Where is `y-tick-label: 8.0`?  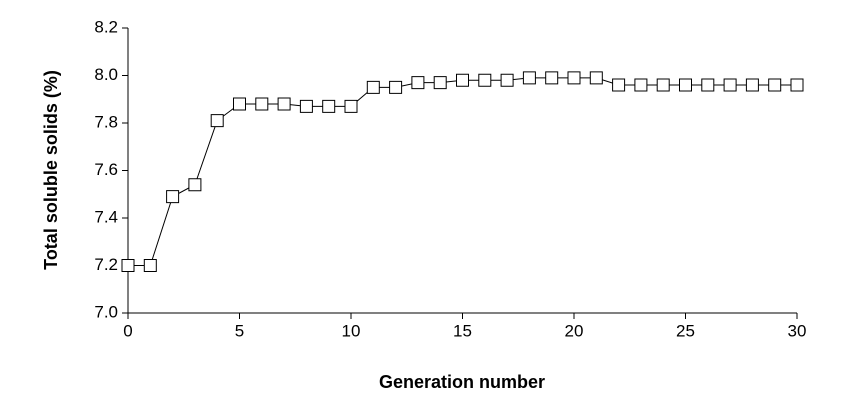
y-tick-label: 8.0 is located at coordinates (106, 74).